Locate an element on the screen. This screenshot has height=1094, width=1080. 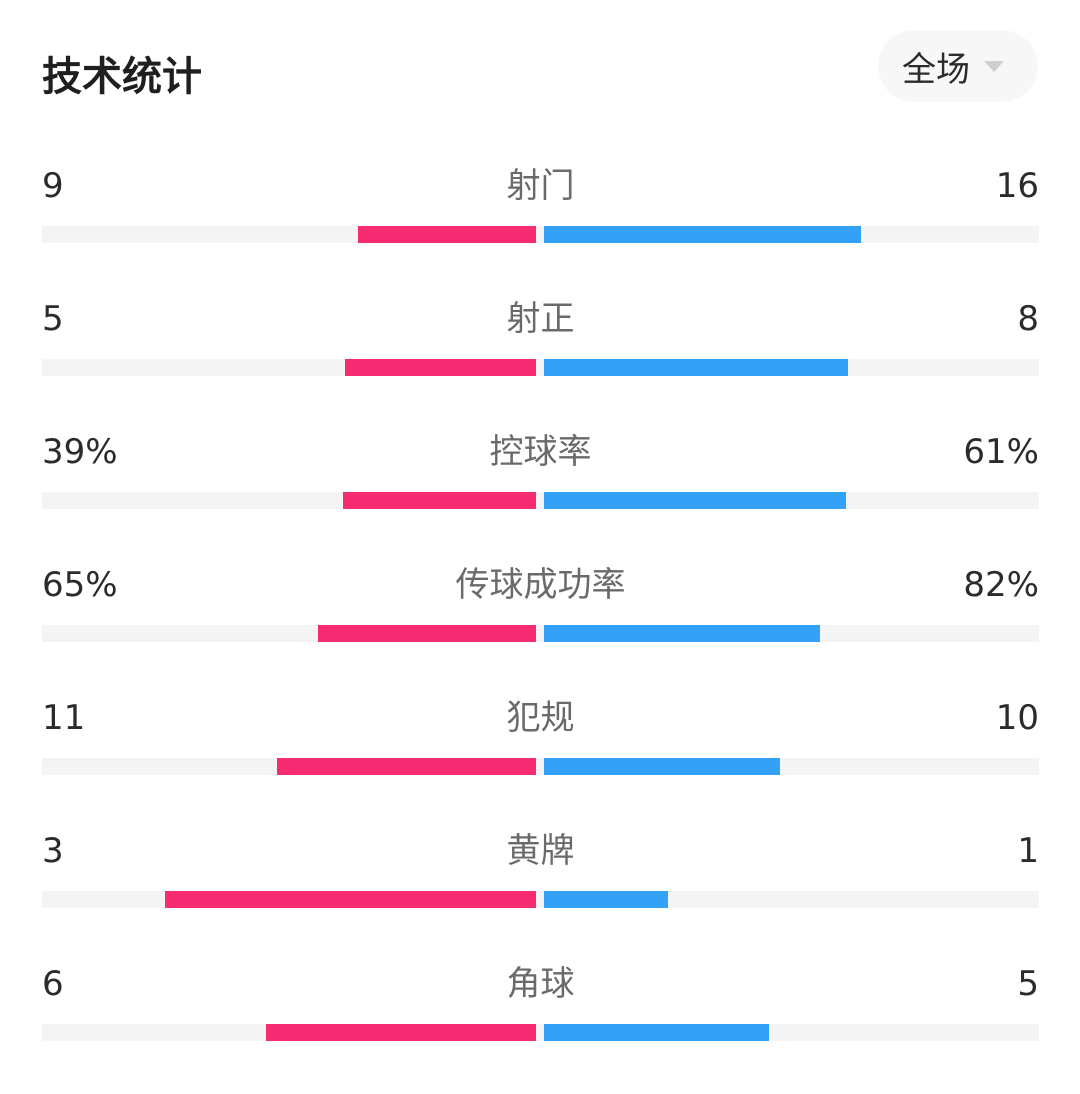
stat-row-pass-accuracy: 65% 传球成功率 82% is located at coordinates (540, 628).